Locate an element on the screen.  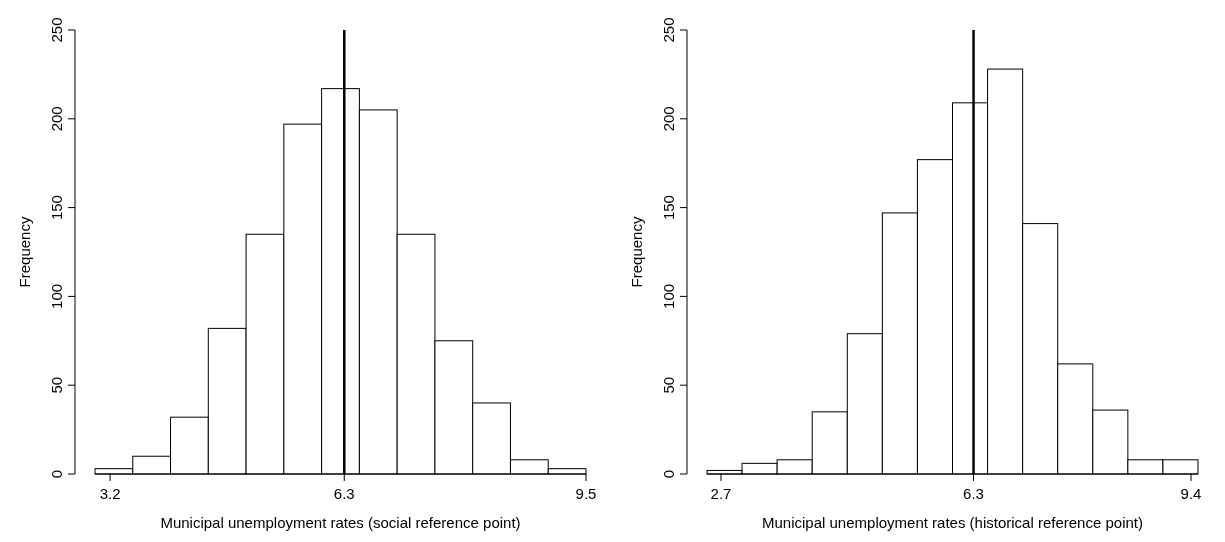
x-tick-label: 2.7 is located at coordinates (721, 493).